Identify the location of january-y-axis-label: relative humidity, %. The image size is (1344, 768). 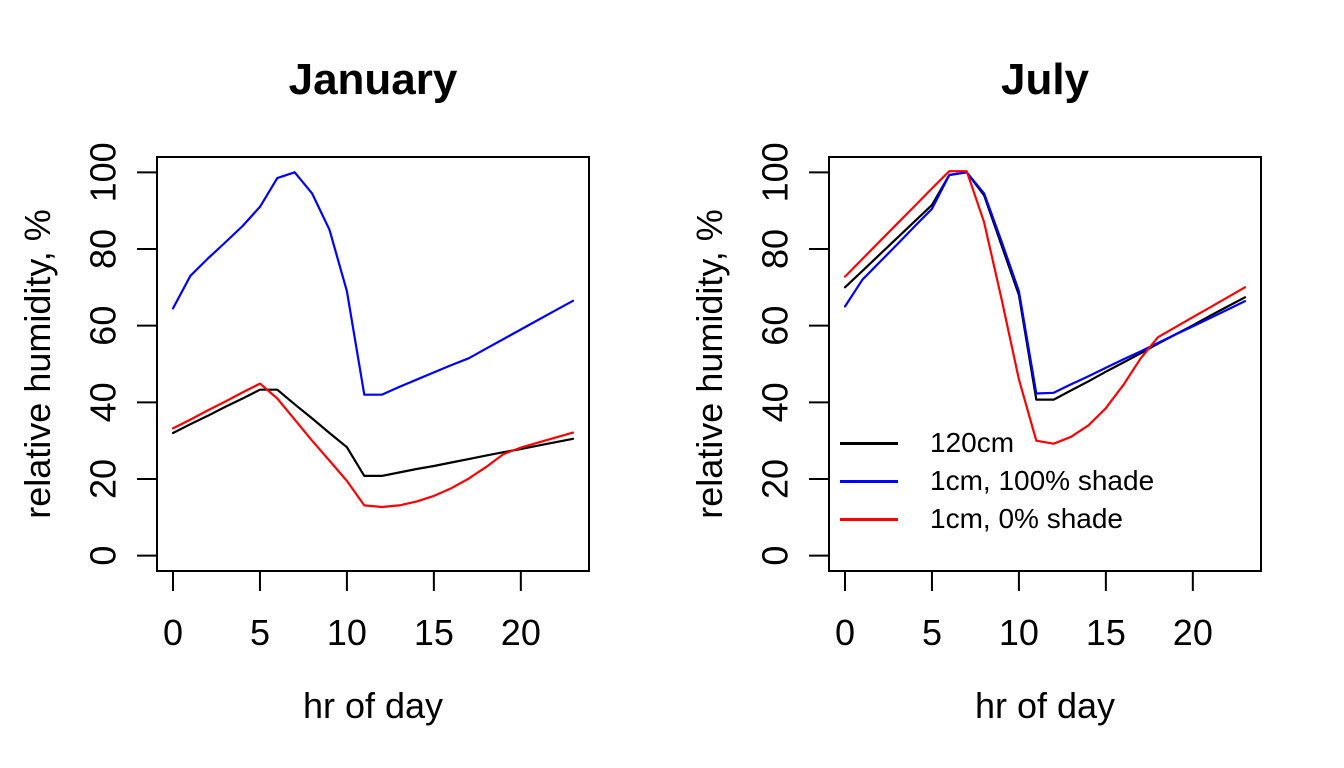
(37, 364).